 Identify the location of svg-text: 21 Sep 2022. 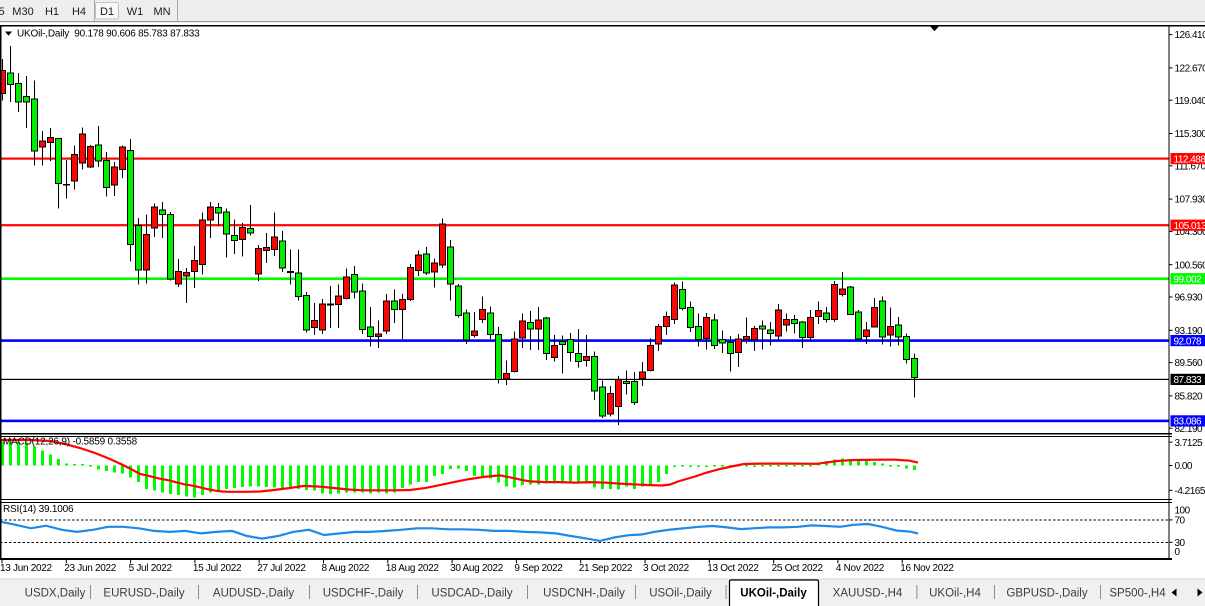
(606, 568).